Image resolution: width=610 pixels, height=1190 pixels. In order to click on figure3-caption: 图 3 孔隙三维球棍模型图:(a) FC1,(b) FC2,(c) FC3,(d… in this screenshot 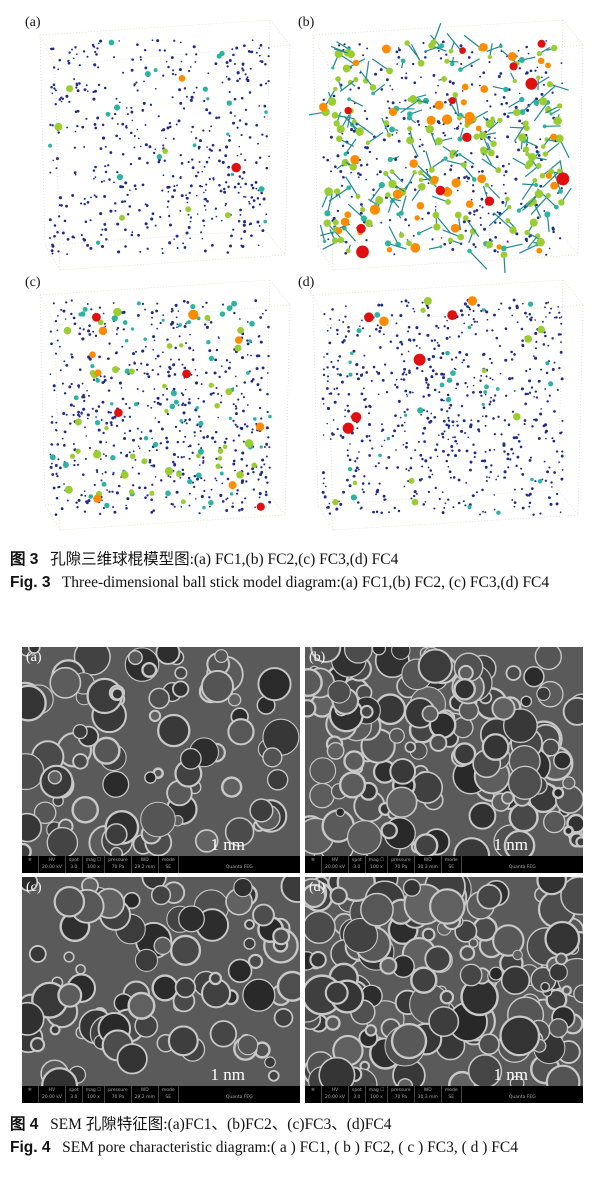, I will do `click(306, 571)`.